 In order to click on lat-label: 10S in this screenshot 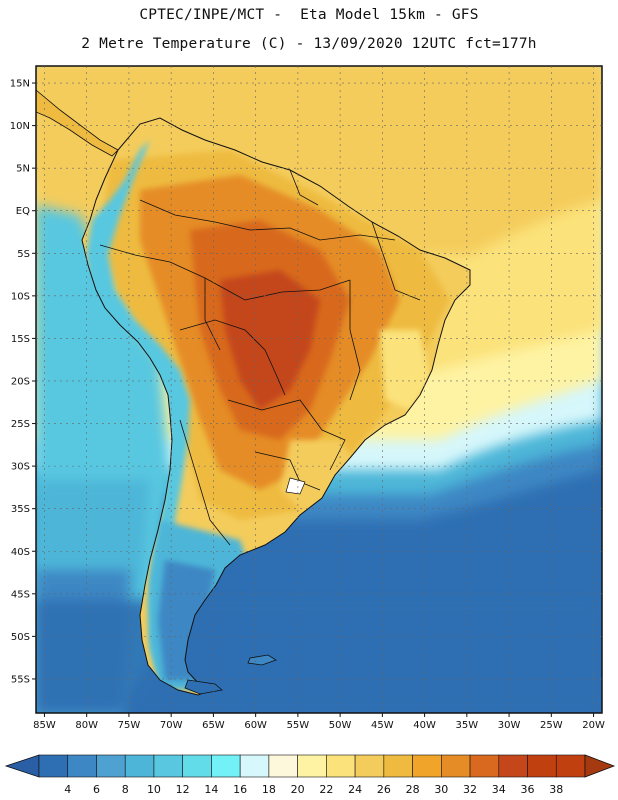, I will do `click(20, 296)`.